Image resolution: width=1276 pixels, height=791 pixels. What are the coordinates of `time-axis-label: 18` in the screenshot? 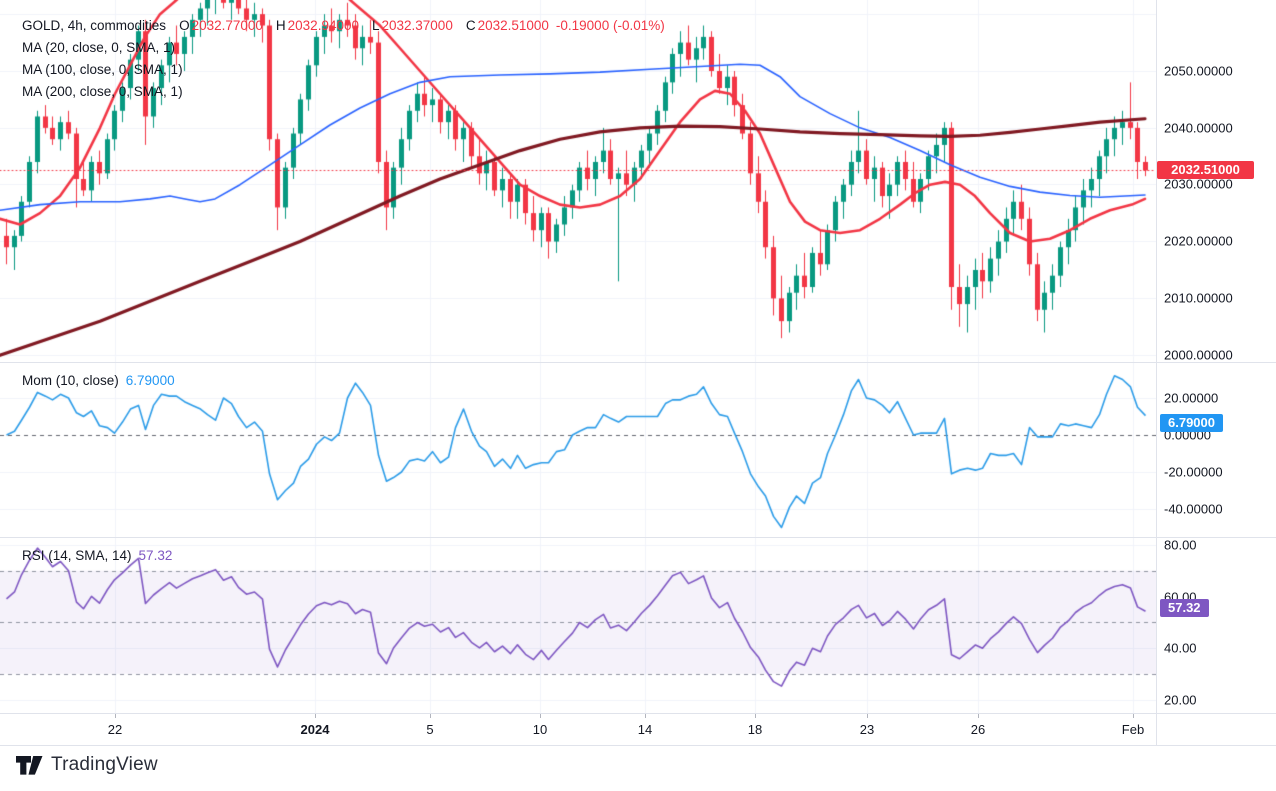 It's located at (755, 729).